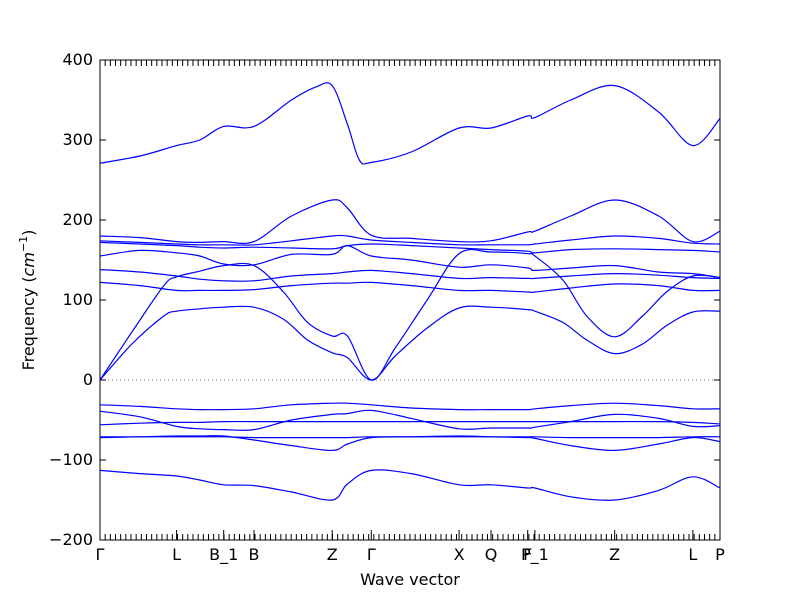 This screenshot has width=800, height=600. What do you see at coordinates (77, 299) in the screenshot?
I see `y-tick-label: 100` at bounding box center [77, 299].